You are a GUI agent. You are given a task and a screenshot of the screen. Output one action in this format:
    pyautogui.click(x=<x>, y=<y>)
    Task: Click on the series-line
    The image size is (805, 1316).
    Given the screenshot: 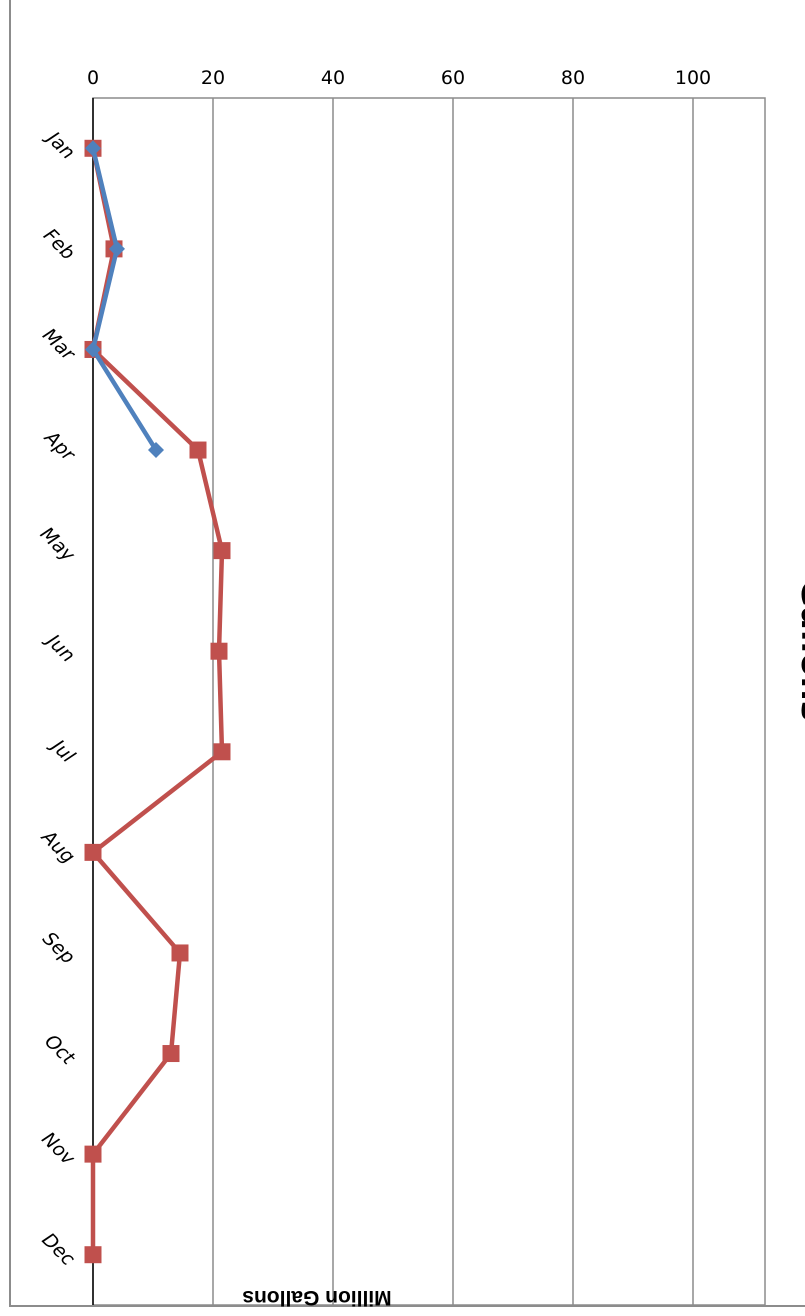 What is the action you would take?
    pyautogui.click(x=124, y=299)
    